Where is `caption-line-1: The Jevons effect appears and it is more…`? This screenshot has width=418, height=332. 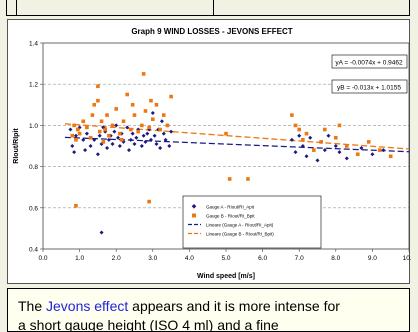 caption-line-1: The Jevons effect appears and it is more… is located at coordinates (209, 306).